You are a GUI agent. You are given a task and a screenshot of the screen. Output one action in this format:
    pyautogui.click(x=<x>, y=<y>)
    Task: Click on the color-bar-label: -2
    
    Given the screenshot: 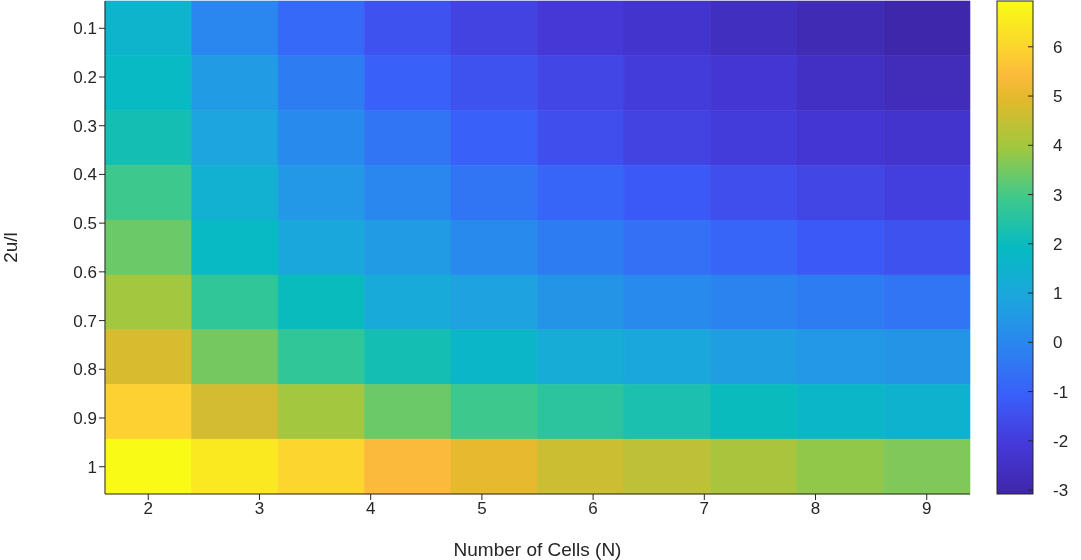 What is the action you would take?
    pyautogui.click(x=1061, y=441)
    